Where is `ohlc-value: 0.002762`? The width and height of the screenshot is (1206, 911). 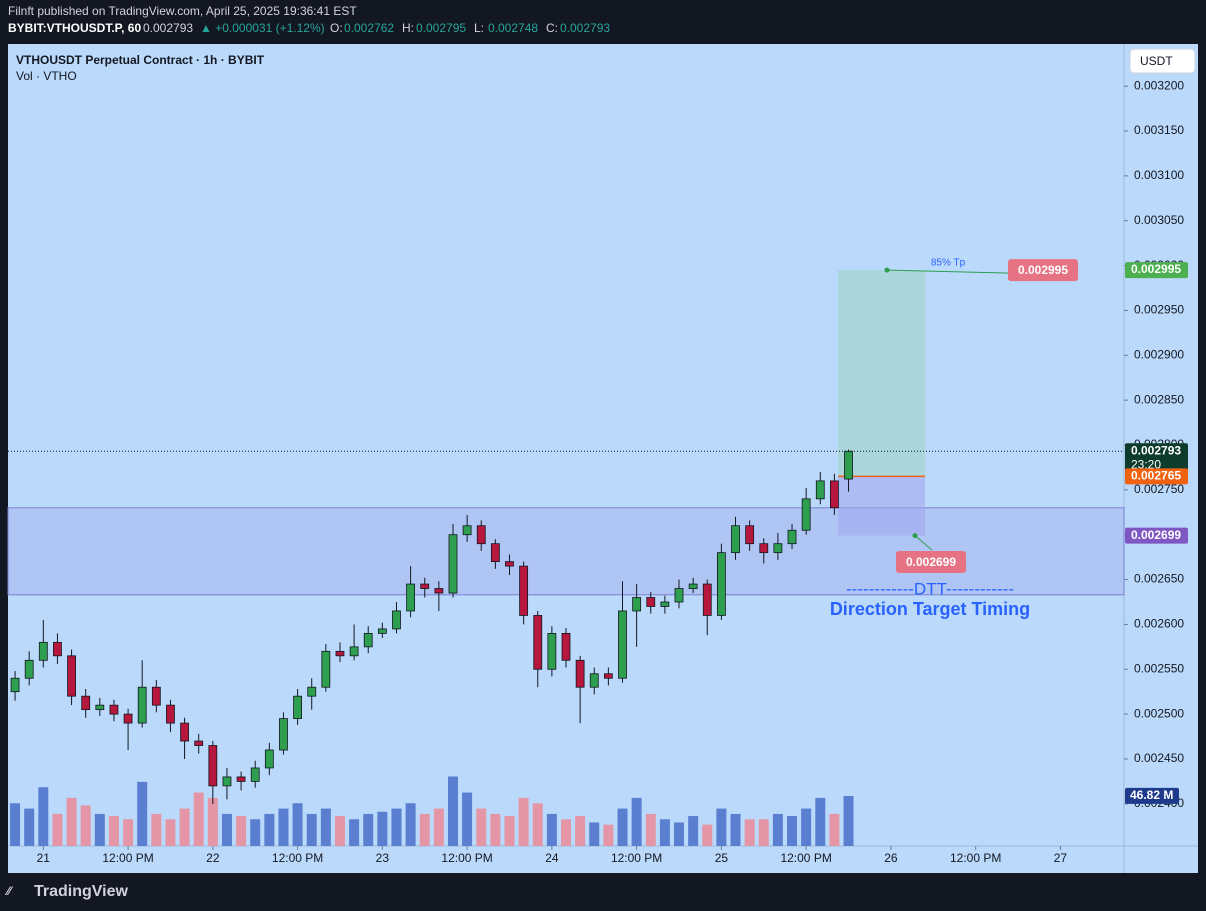 ohlc-value: 0.002762 is located at coordinates (369, 28).